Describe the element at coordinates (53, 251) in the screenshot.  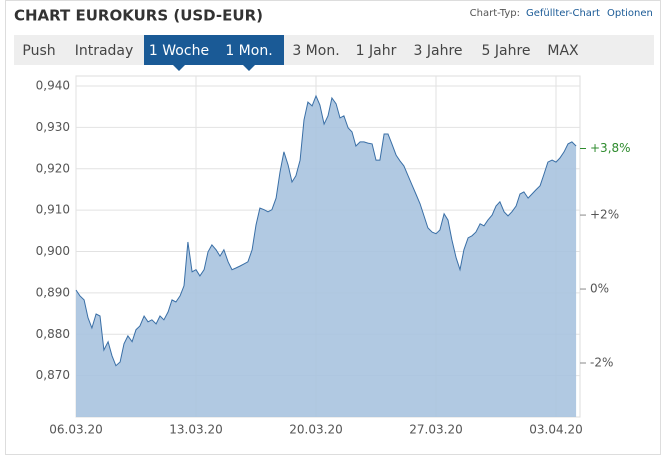
I see `y-tick-label: 0,900` at that location.